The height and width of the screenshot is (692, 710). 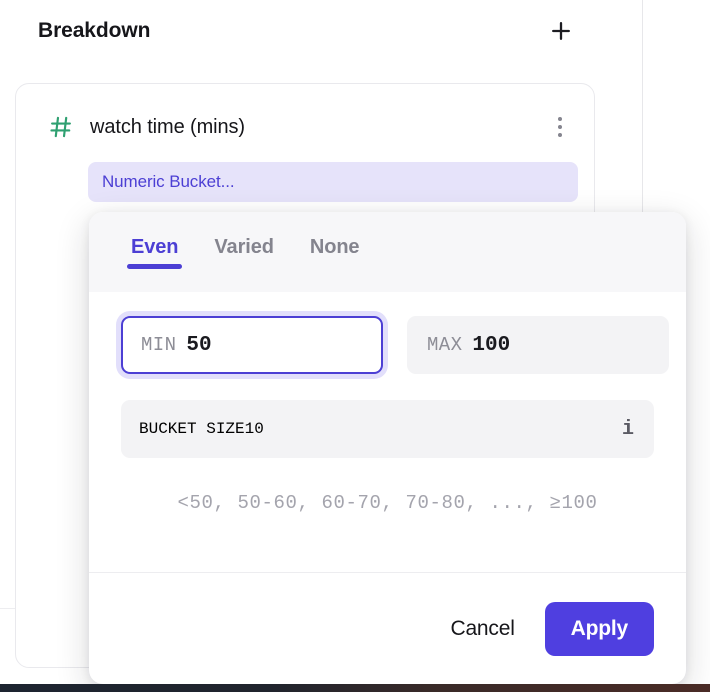 What do you see at coordinates (199, 345) in the screenshot?
I see `min-input-value: 50` at bounding box center [199, 345].